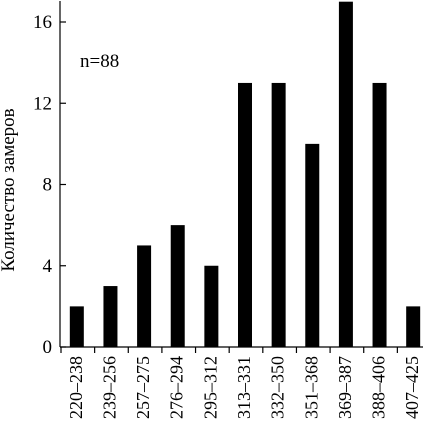 This screenshot has height=447, width=423. What do you see at coordinates (109, 387) in the screenshot?
I see `category-label: 239–256` at bounding box center [109, 387].